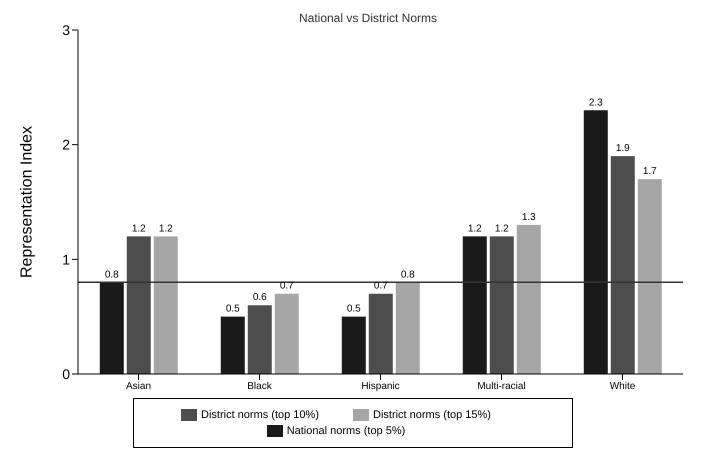  What do you see at coordinates (260, 414) in the screenshot?
I see `legend-label: District norms (top 10%)` at bounding box center [260, 414].